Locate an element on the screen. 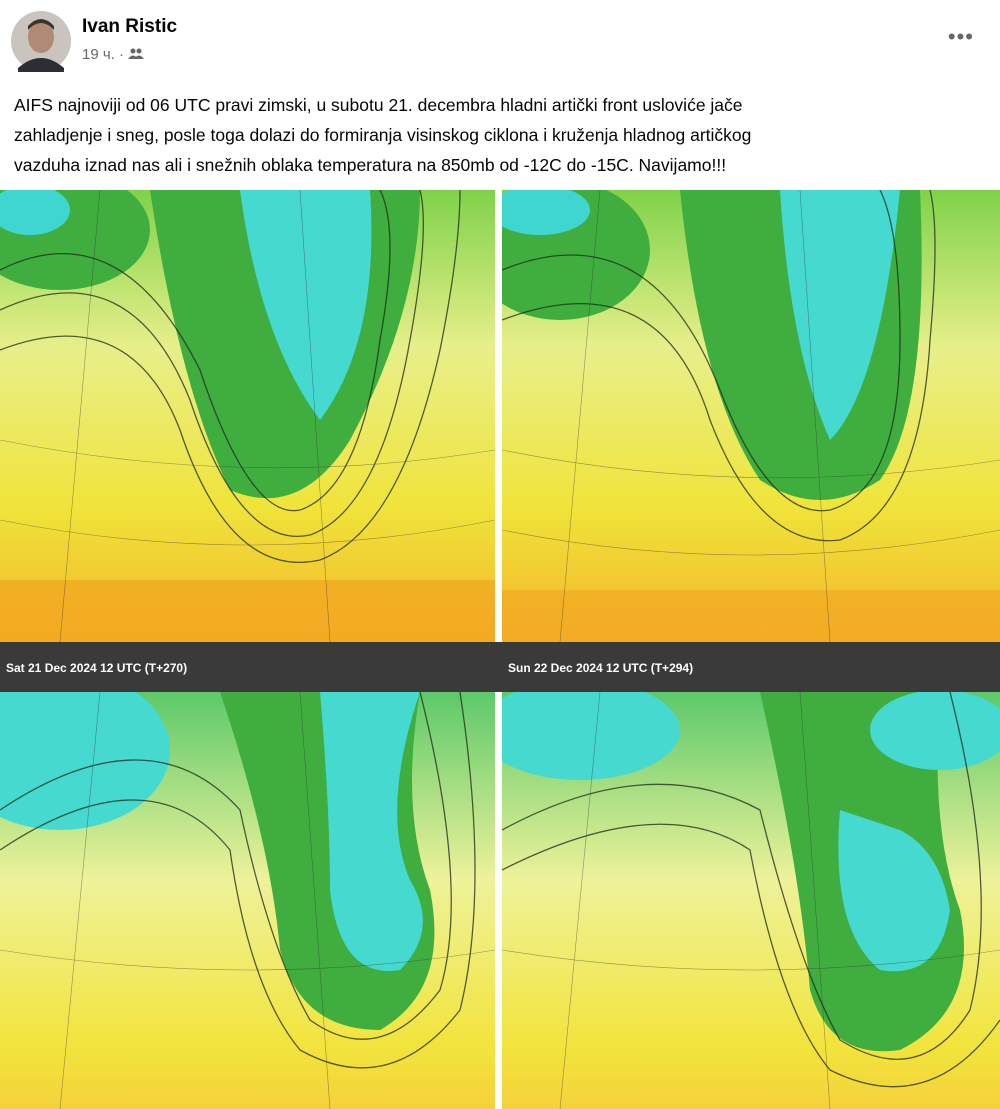 This screenshot has width=1000, height=1109. author-name: Ivan Ristic is located at coordinates (130, 26).